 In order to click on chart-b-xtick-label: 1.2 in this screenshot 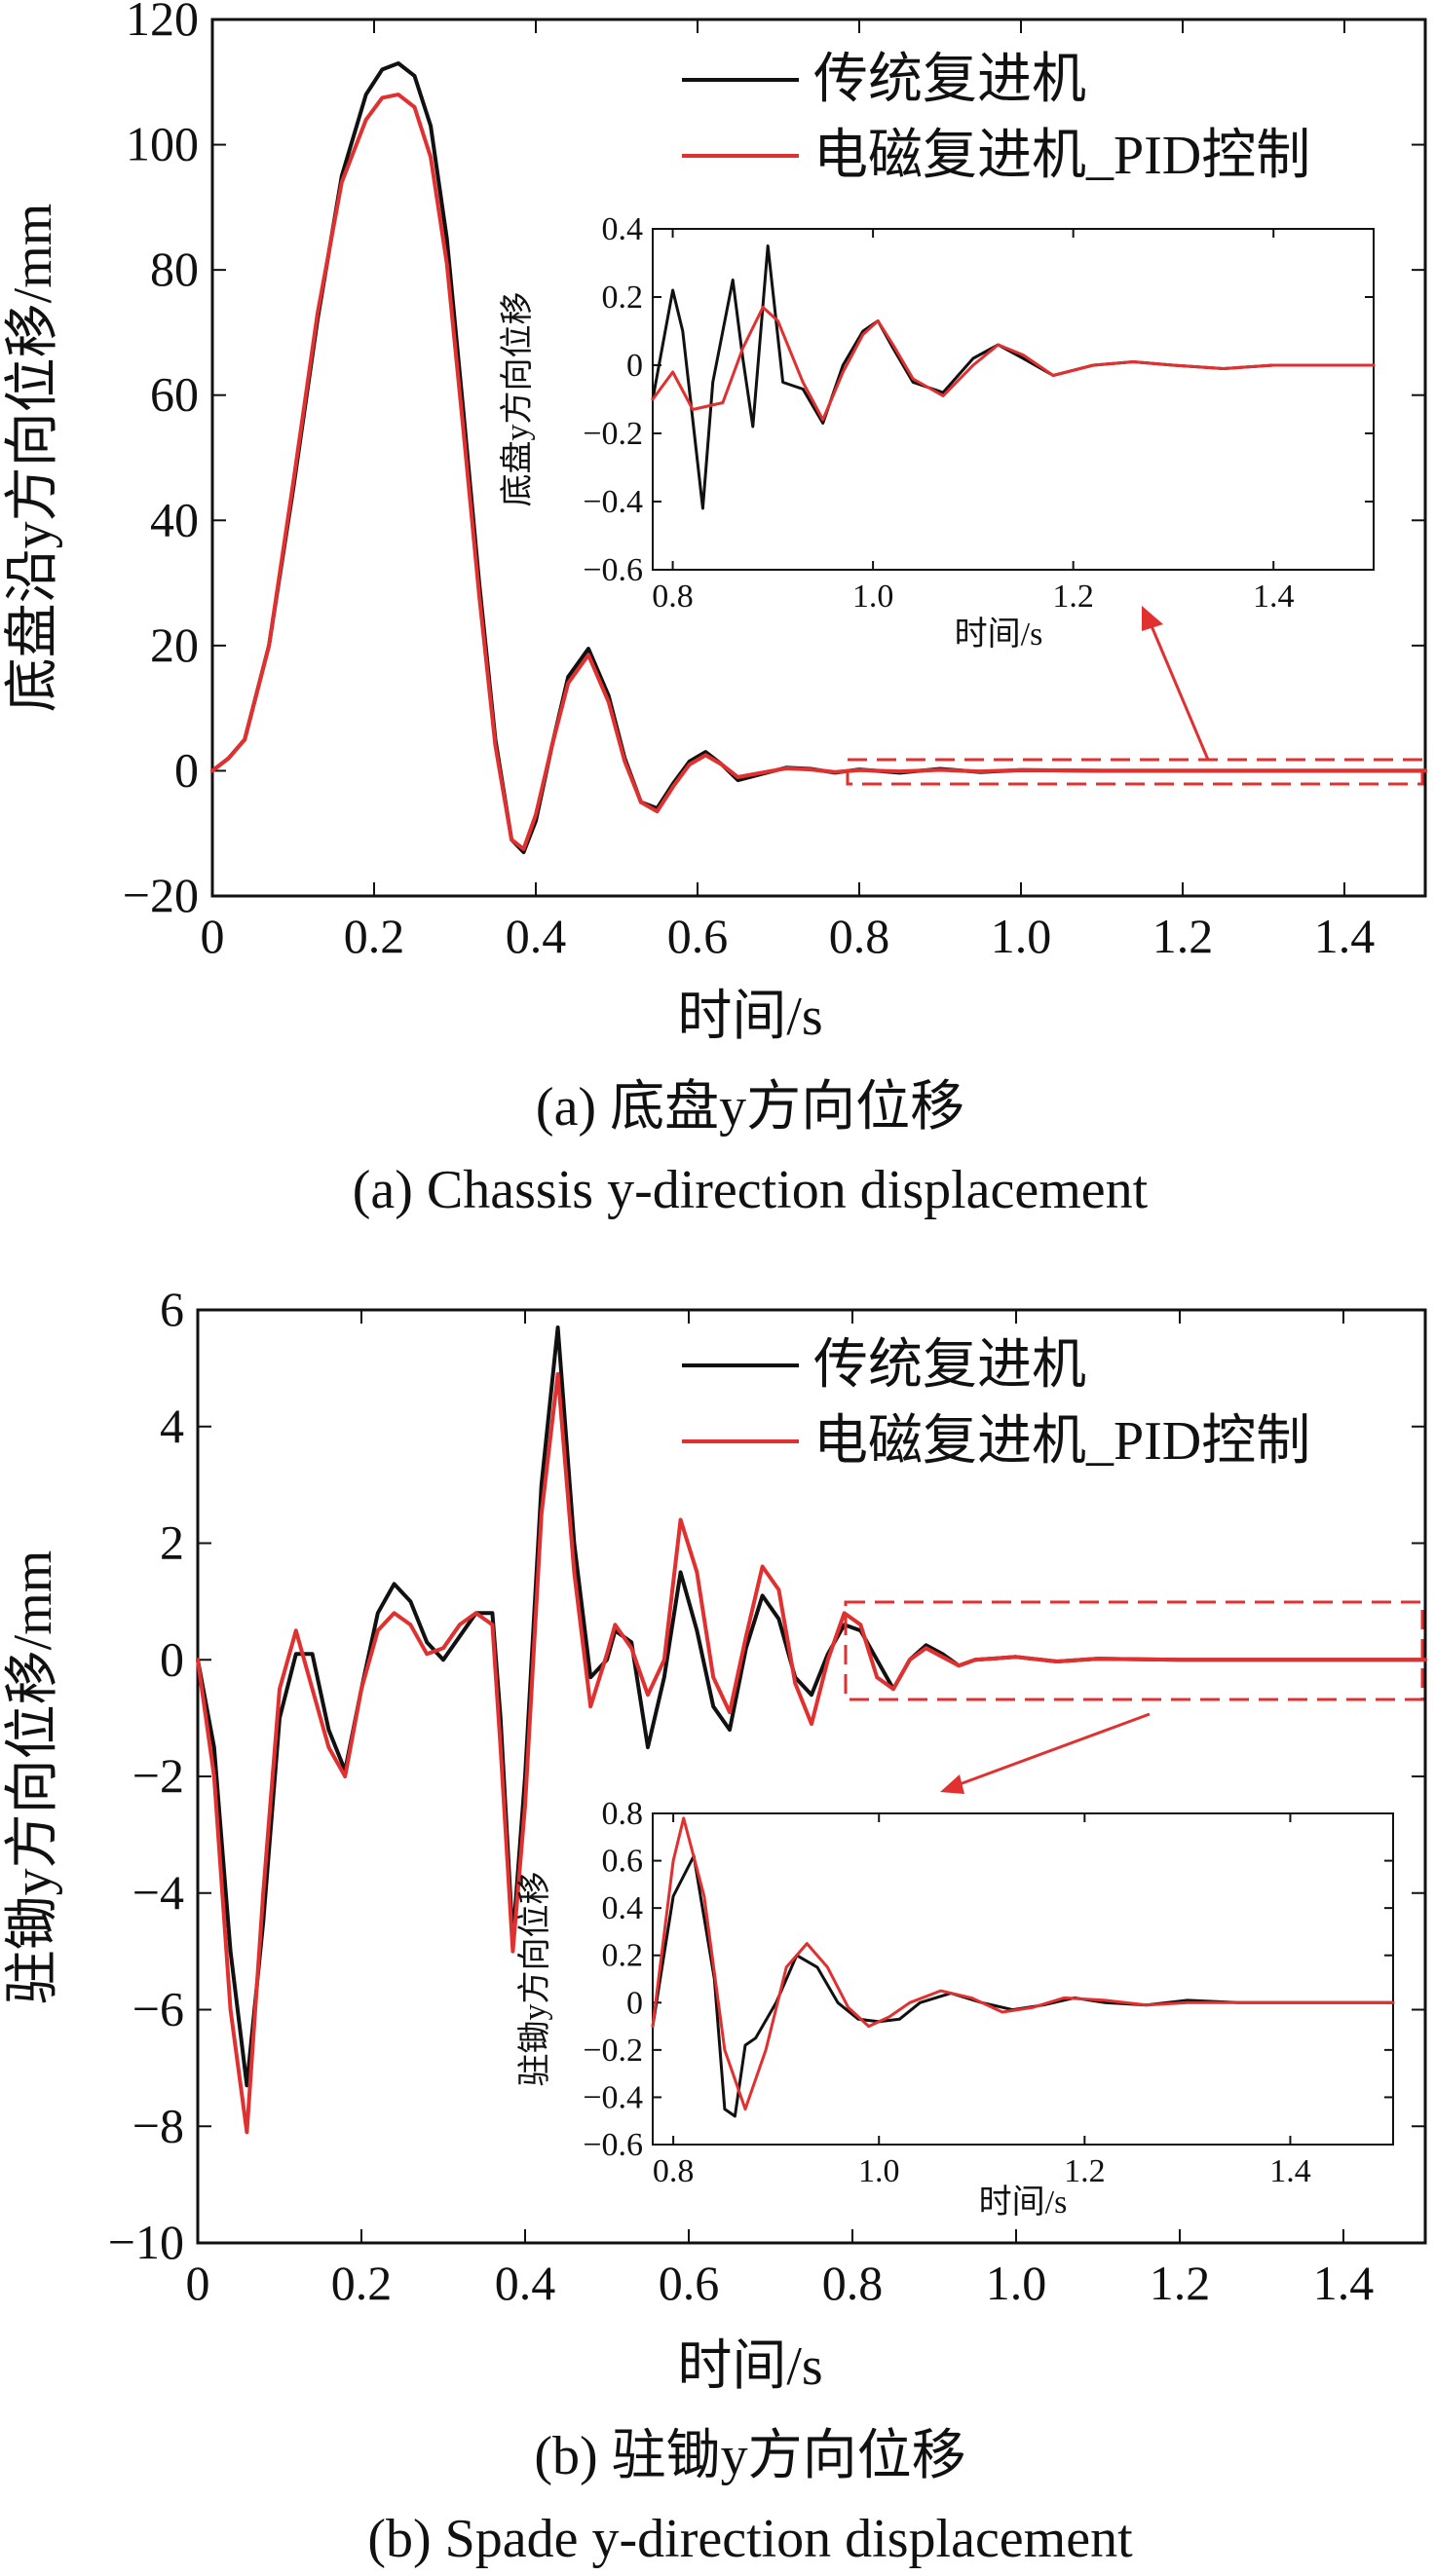, I will do `click(1180, 2283)`.